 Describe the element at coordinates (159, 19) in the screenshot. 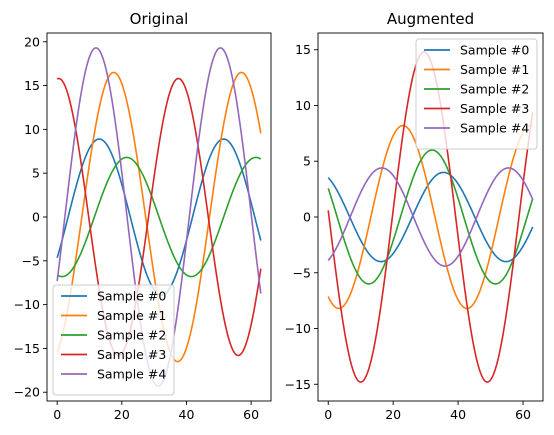

I see `chart-title: Original` at that location.